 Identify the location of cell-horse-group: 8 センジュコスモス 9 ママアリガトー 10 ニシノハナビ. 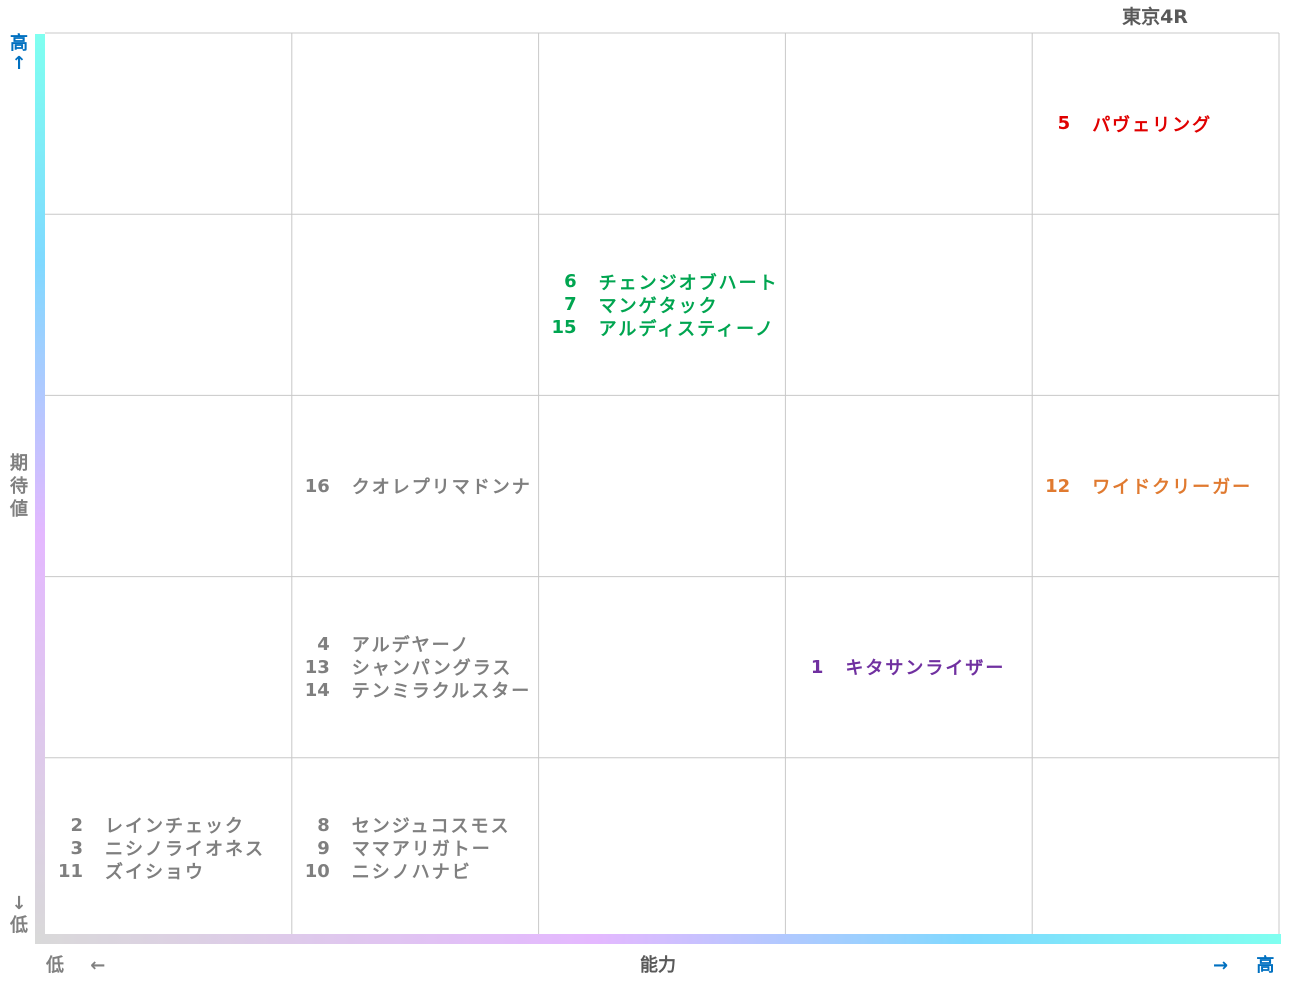
(405, 849).